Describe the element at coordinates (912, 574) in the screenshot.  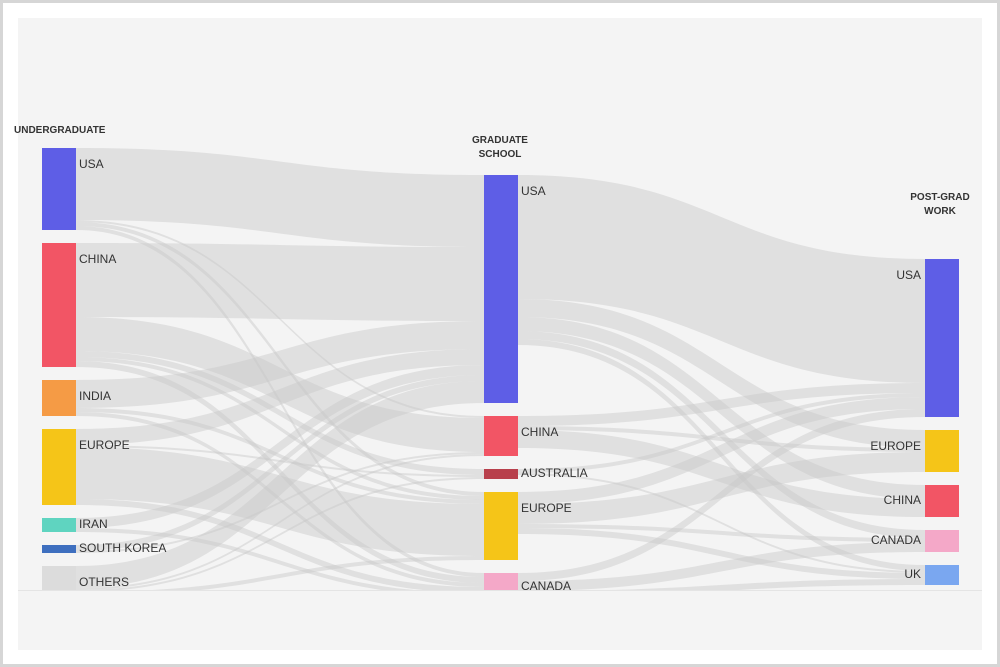
I see `node-label: UK` at that location.